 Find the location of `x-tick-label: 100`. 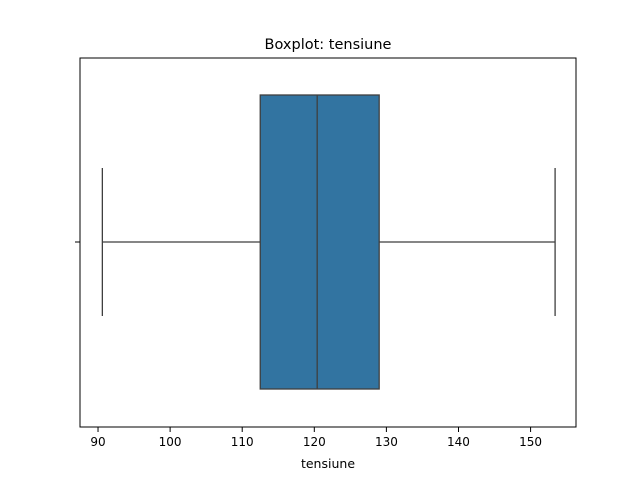

x-tick-label: 100 is located at coordinates (170, 442).